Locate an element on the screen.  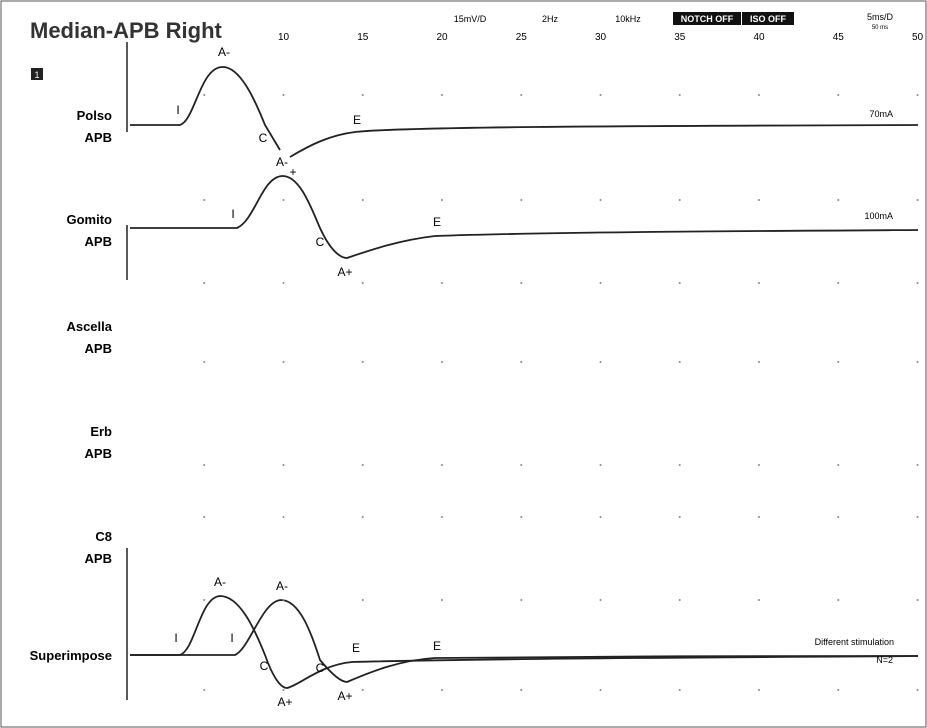
marker: + is located at coordinates (292, 172).